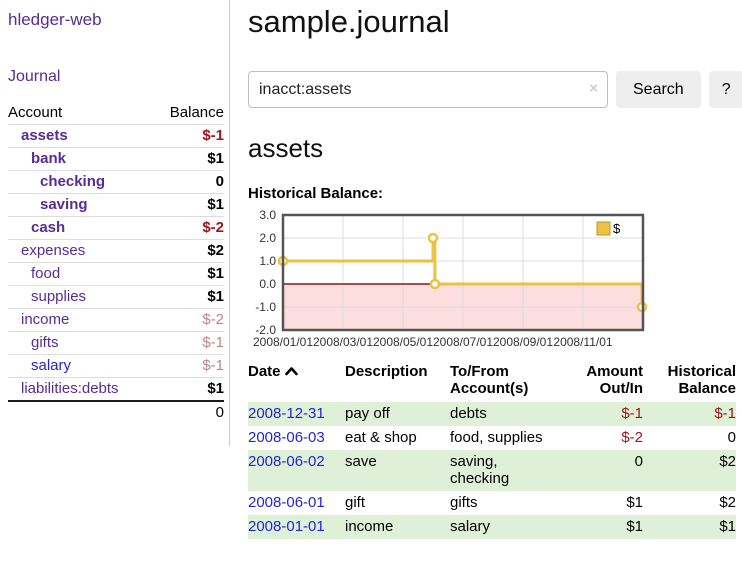 This screenshot has height=582, width=742. I want to click on account-row: cash $-2, so click(116, 228).